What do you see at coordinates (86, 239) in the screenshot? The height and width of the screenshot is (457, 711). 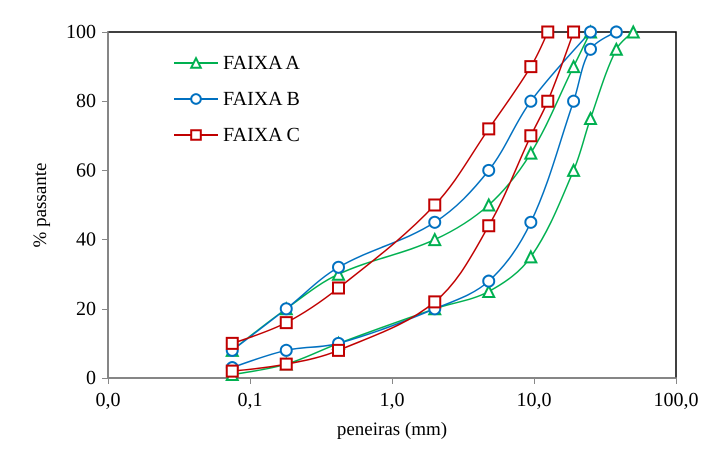 I see `y-tick-label: 40` at bounding box center [86, 239].